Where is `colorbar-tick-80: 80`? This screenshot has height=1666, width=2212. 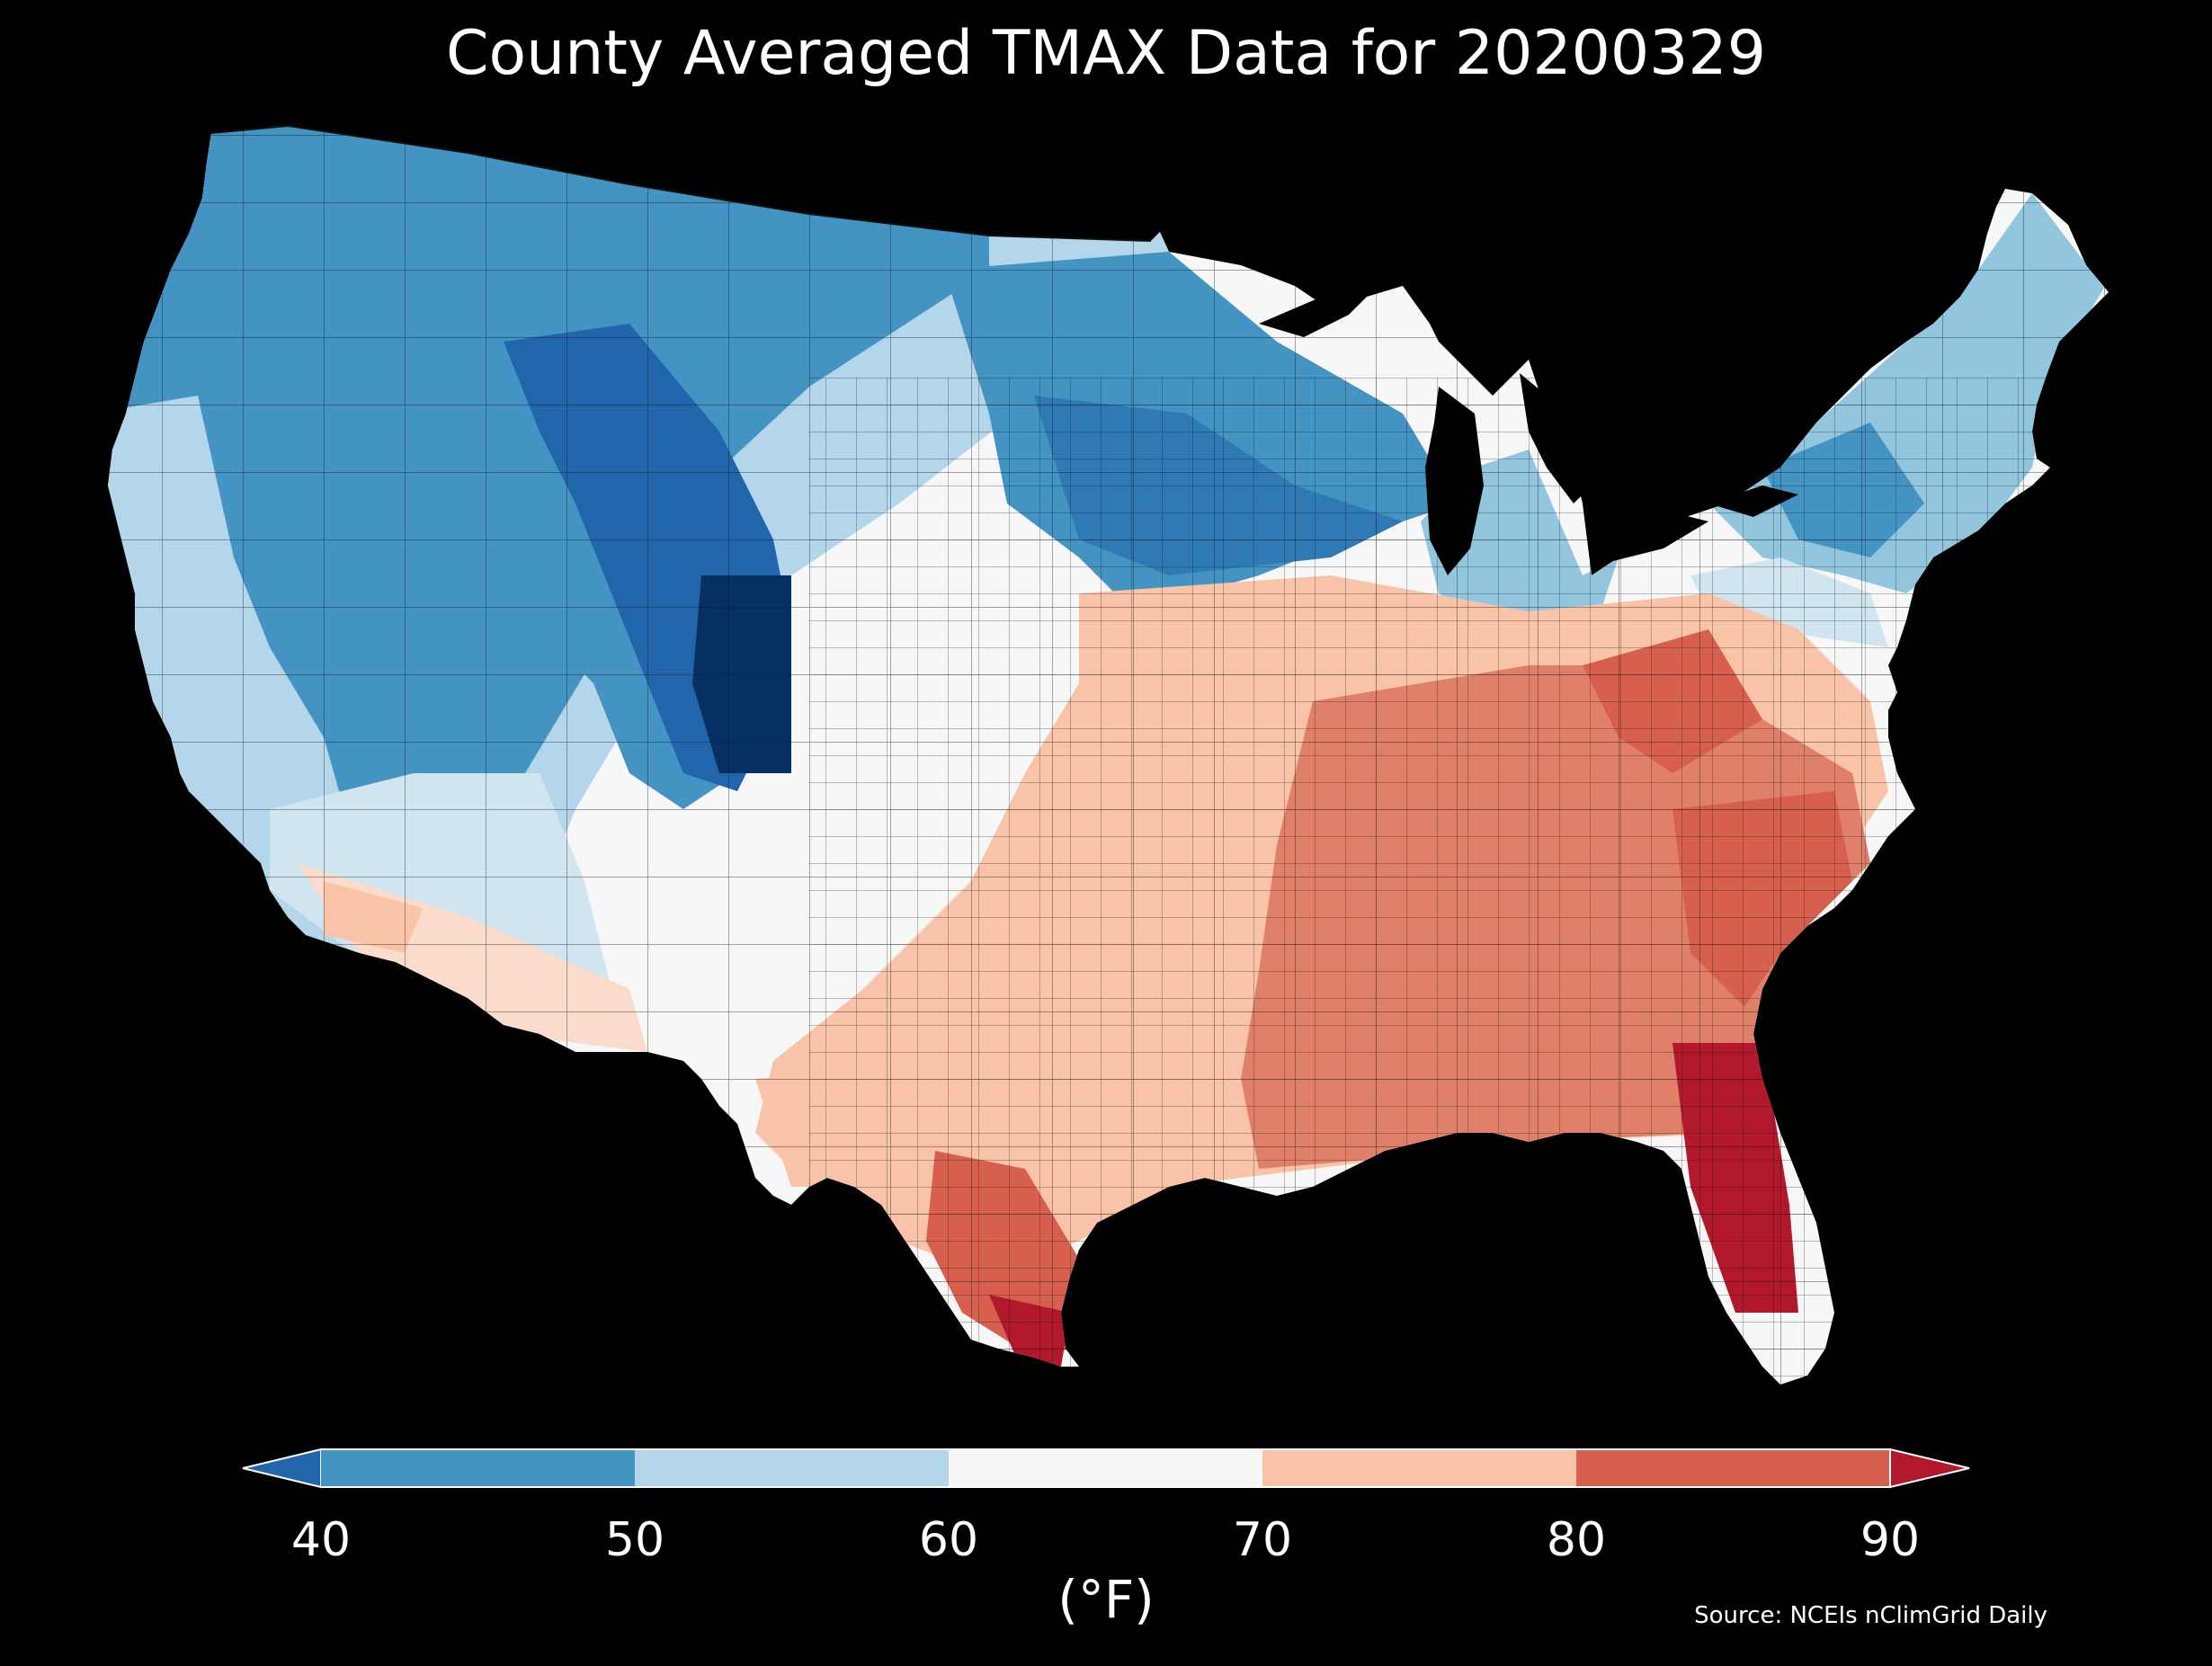
colorbar-tick-80: 80 is located at coordinates (1576, 1538).